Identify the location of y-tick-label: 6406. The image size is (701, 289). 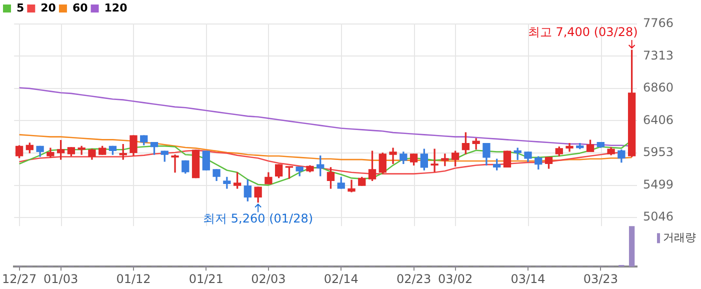
(658, 119).